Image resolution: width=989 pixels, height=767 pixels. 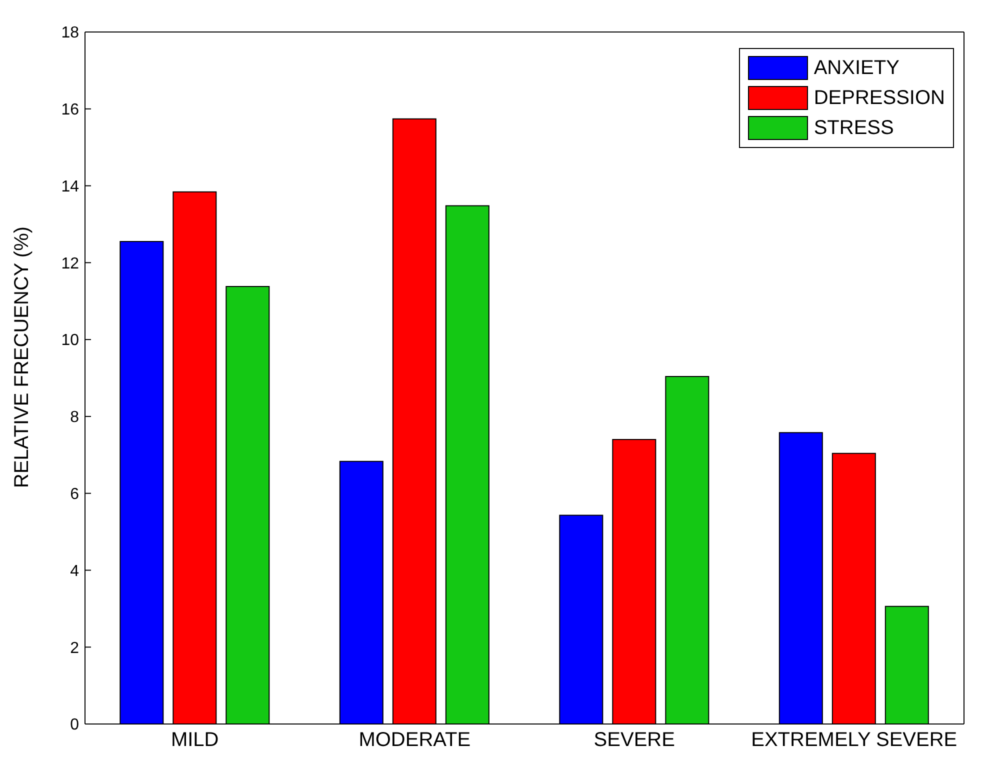 What do you see at coordinates (70, 187) in the screenshot?
I see `y-tick-label: 14` at bounding box center [70, 187].